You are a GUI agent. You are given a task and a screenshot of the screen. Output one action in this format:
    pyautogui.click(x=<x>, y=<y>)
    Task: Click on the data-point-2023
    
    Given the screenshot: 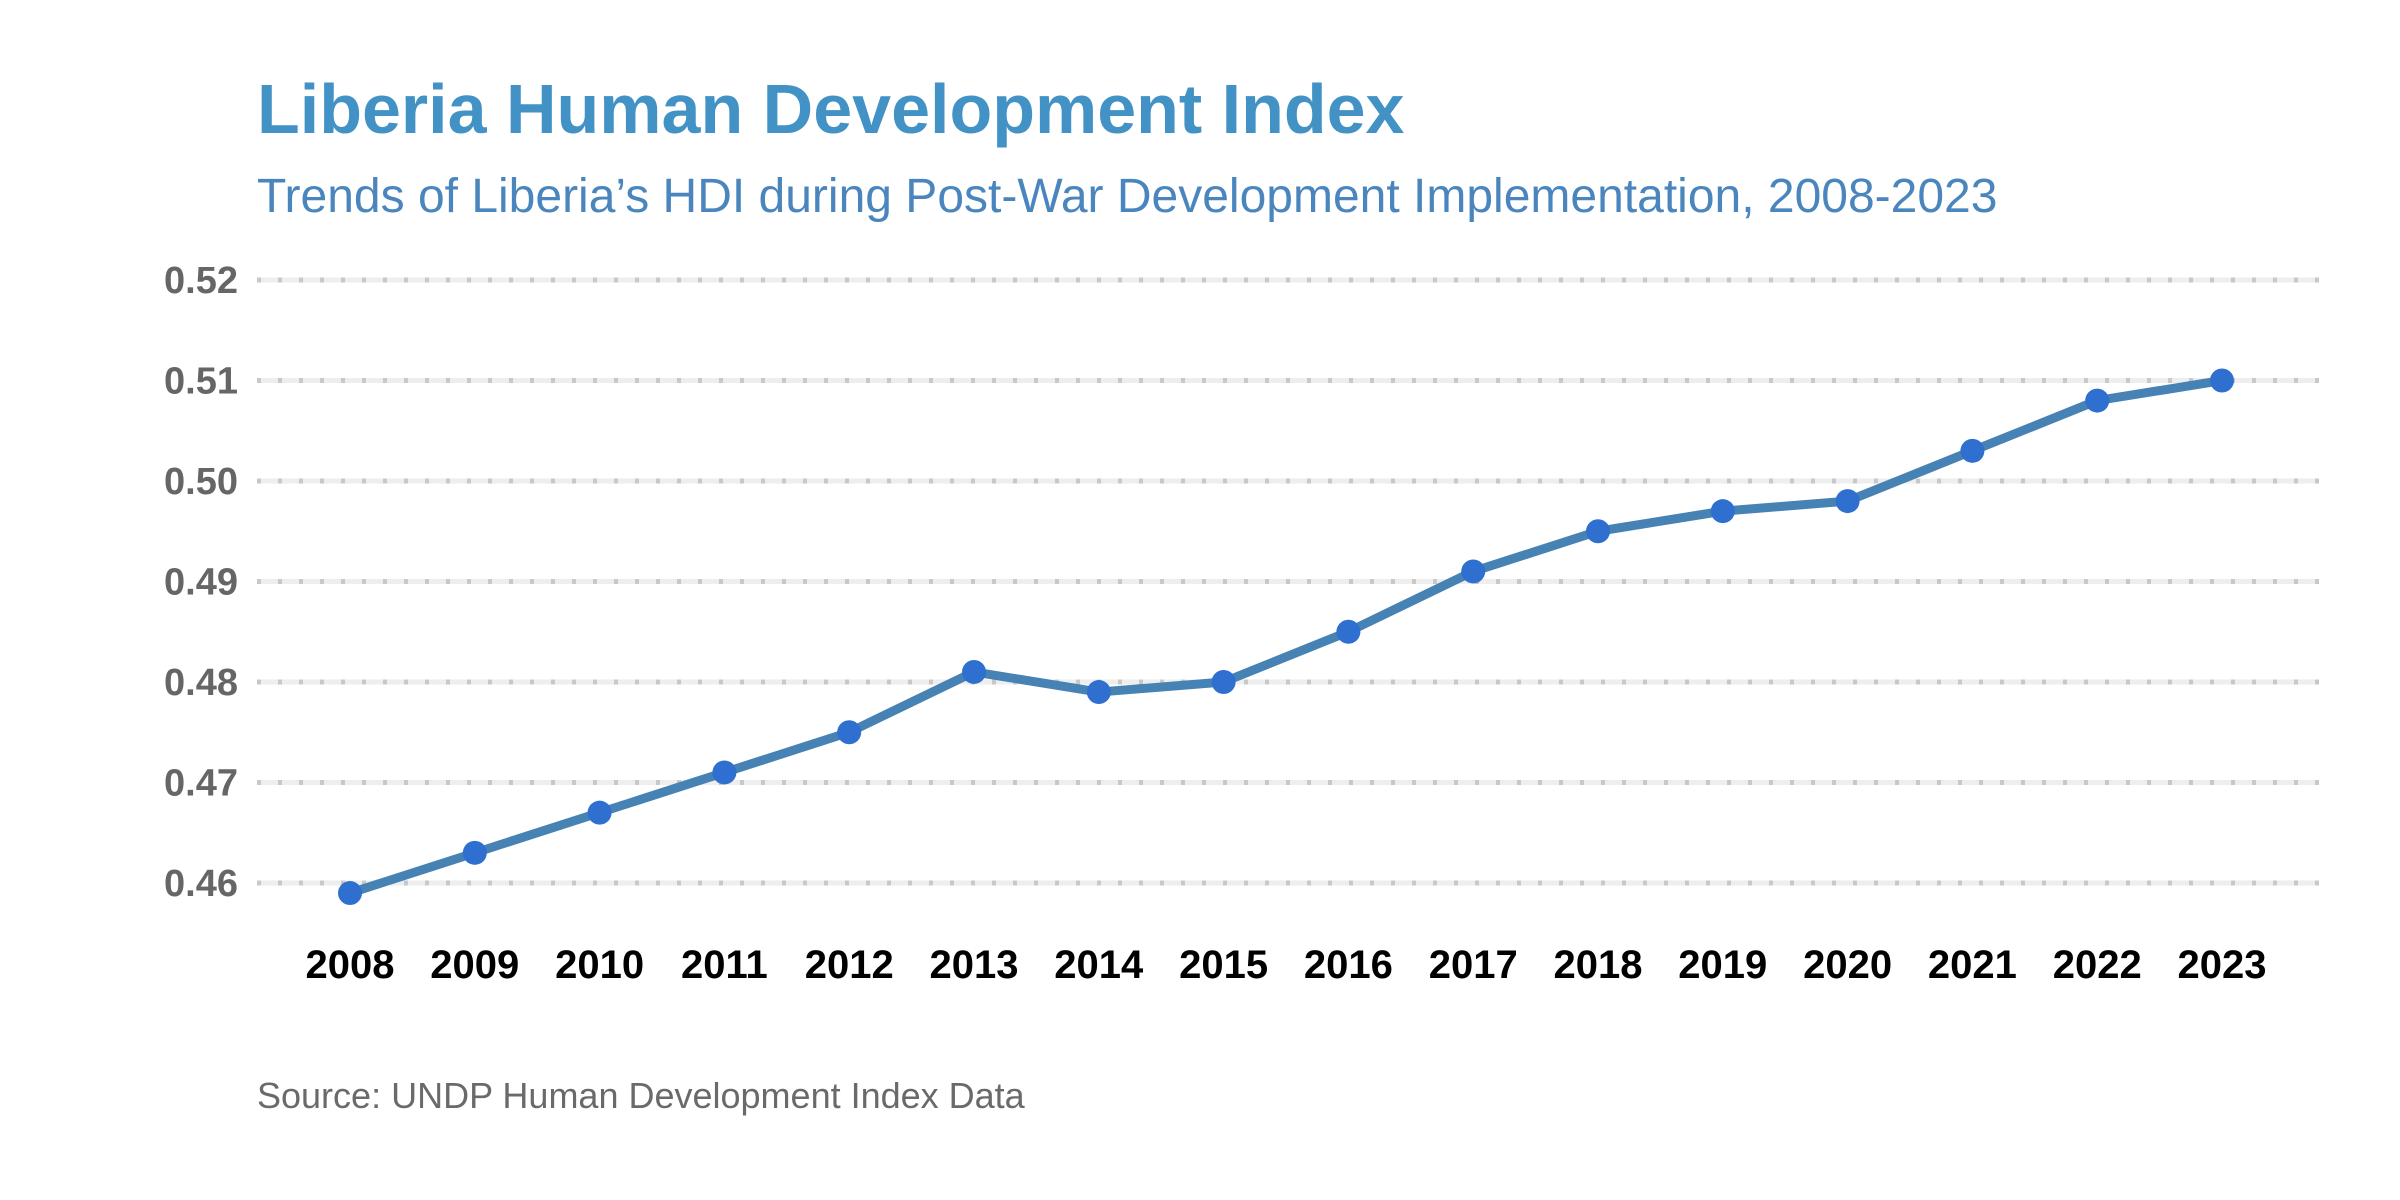 What is the action you would take?
    pyautogui.click(x=2222, y=380)
    